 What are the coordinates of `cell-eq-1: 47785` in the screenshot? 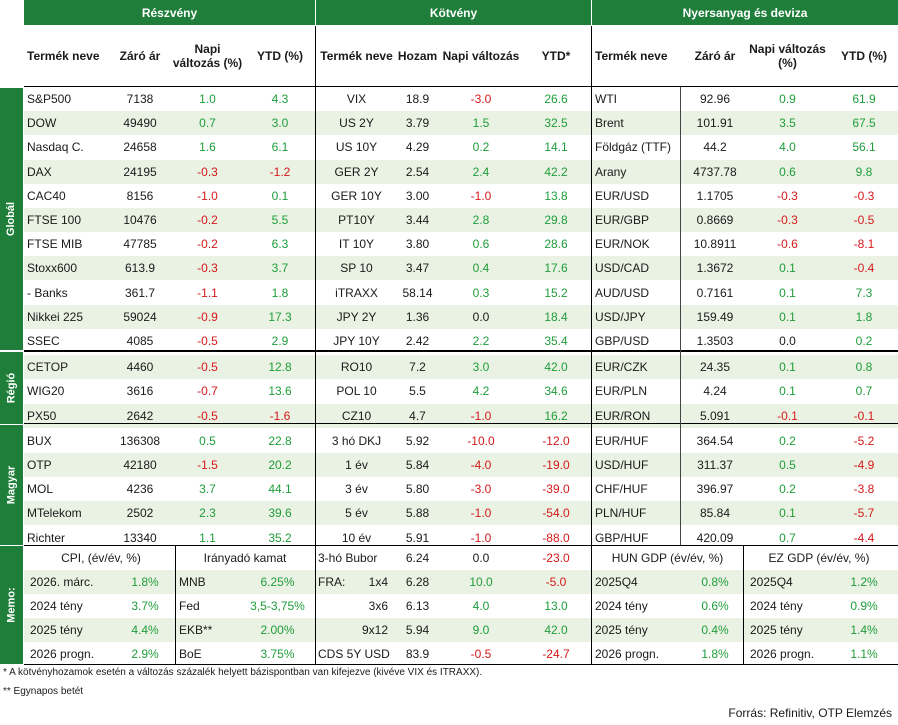 It's located at (140, 244).